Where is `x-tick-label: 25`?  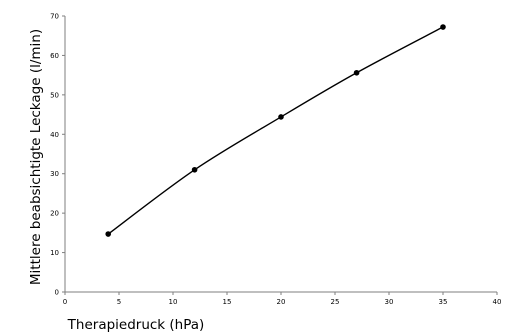
x-tick-label: 25 is located at coordinates (335, 302).